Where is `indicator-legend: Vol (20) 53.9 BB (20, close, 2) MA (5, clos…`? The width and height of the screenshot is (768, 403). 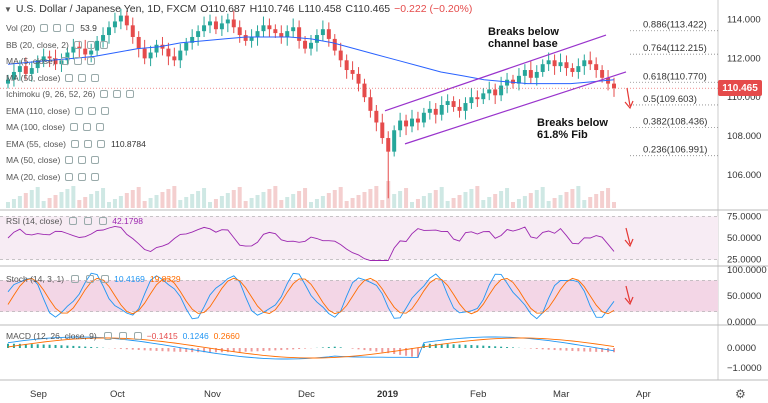
indicator-legend: Vol (20) 53.9 BB (20, close, 2) MA (5, clos… is located at coordinates (76, 102).